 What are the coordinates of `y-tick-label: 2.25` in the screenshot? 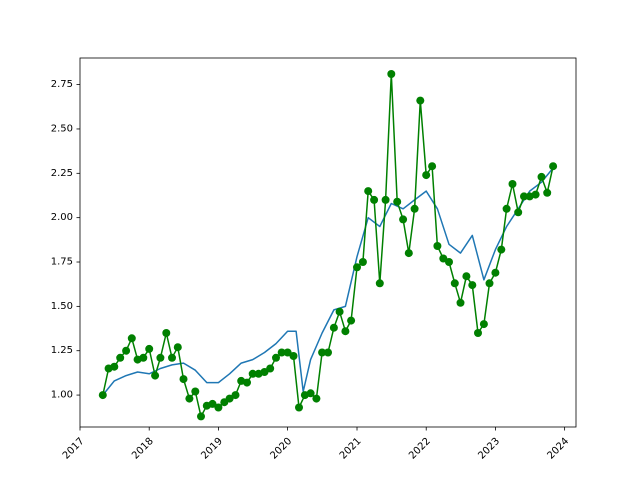 It's located at (62, 173).